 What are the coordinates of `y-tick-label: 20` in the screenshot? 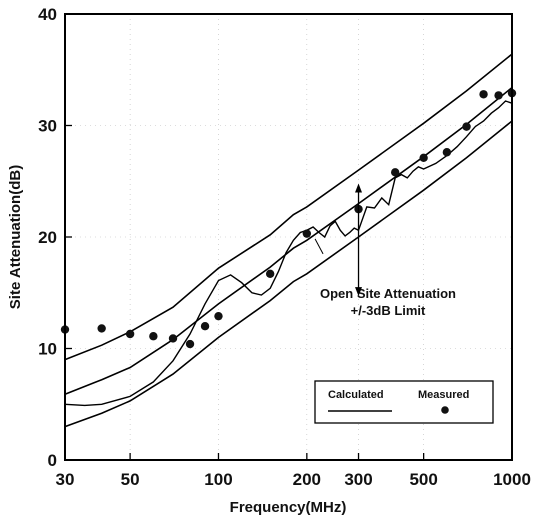 It's located at (47, 237).